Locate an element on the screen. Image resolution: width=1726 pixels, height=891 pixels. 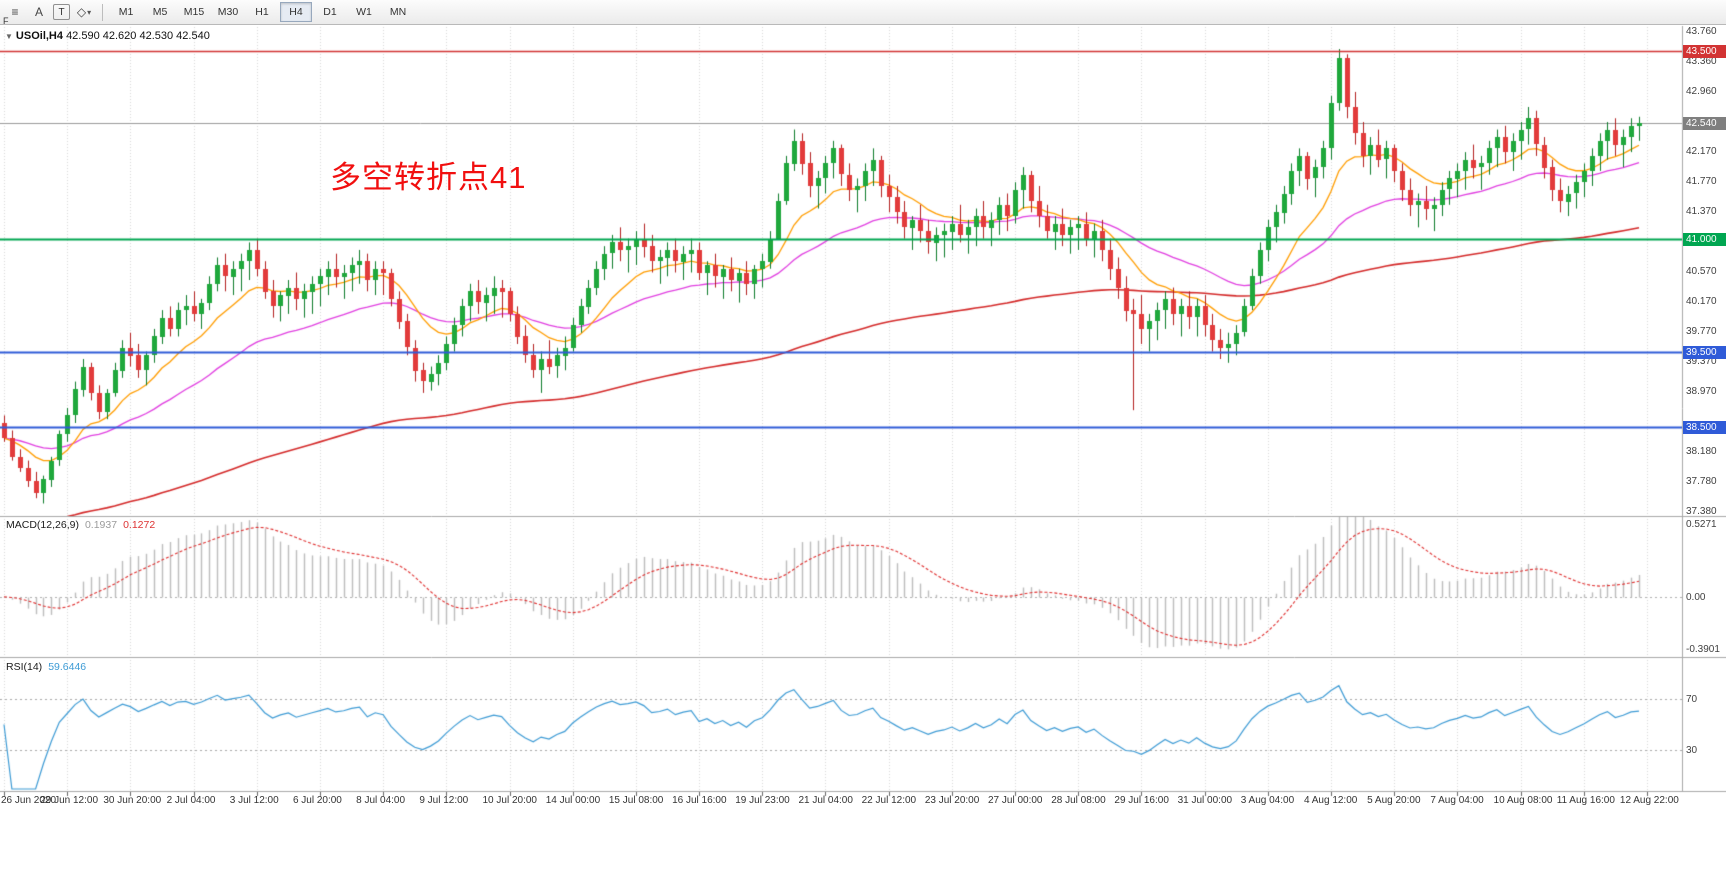
timeframe-m15-button: M15 is located at coordinates (194, 12).